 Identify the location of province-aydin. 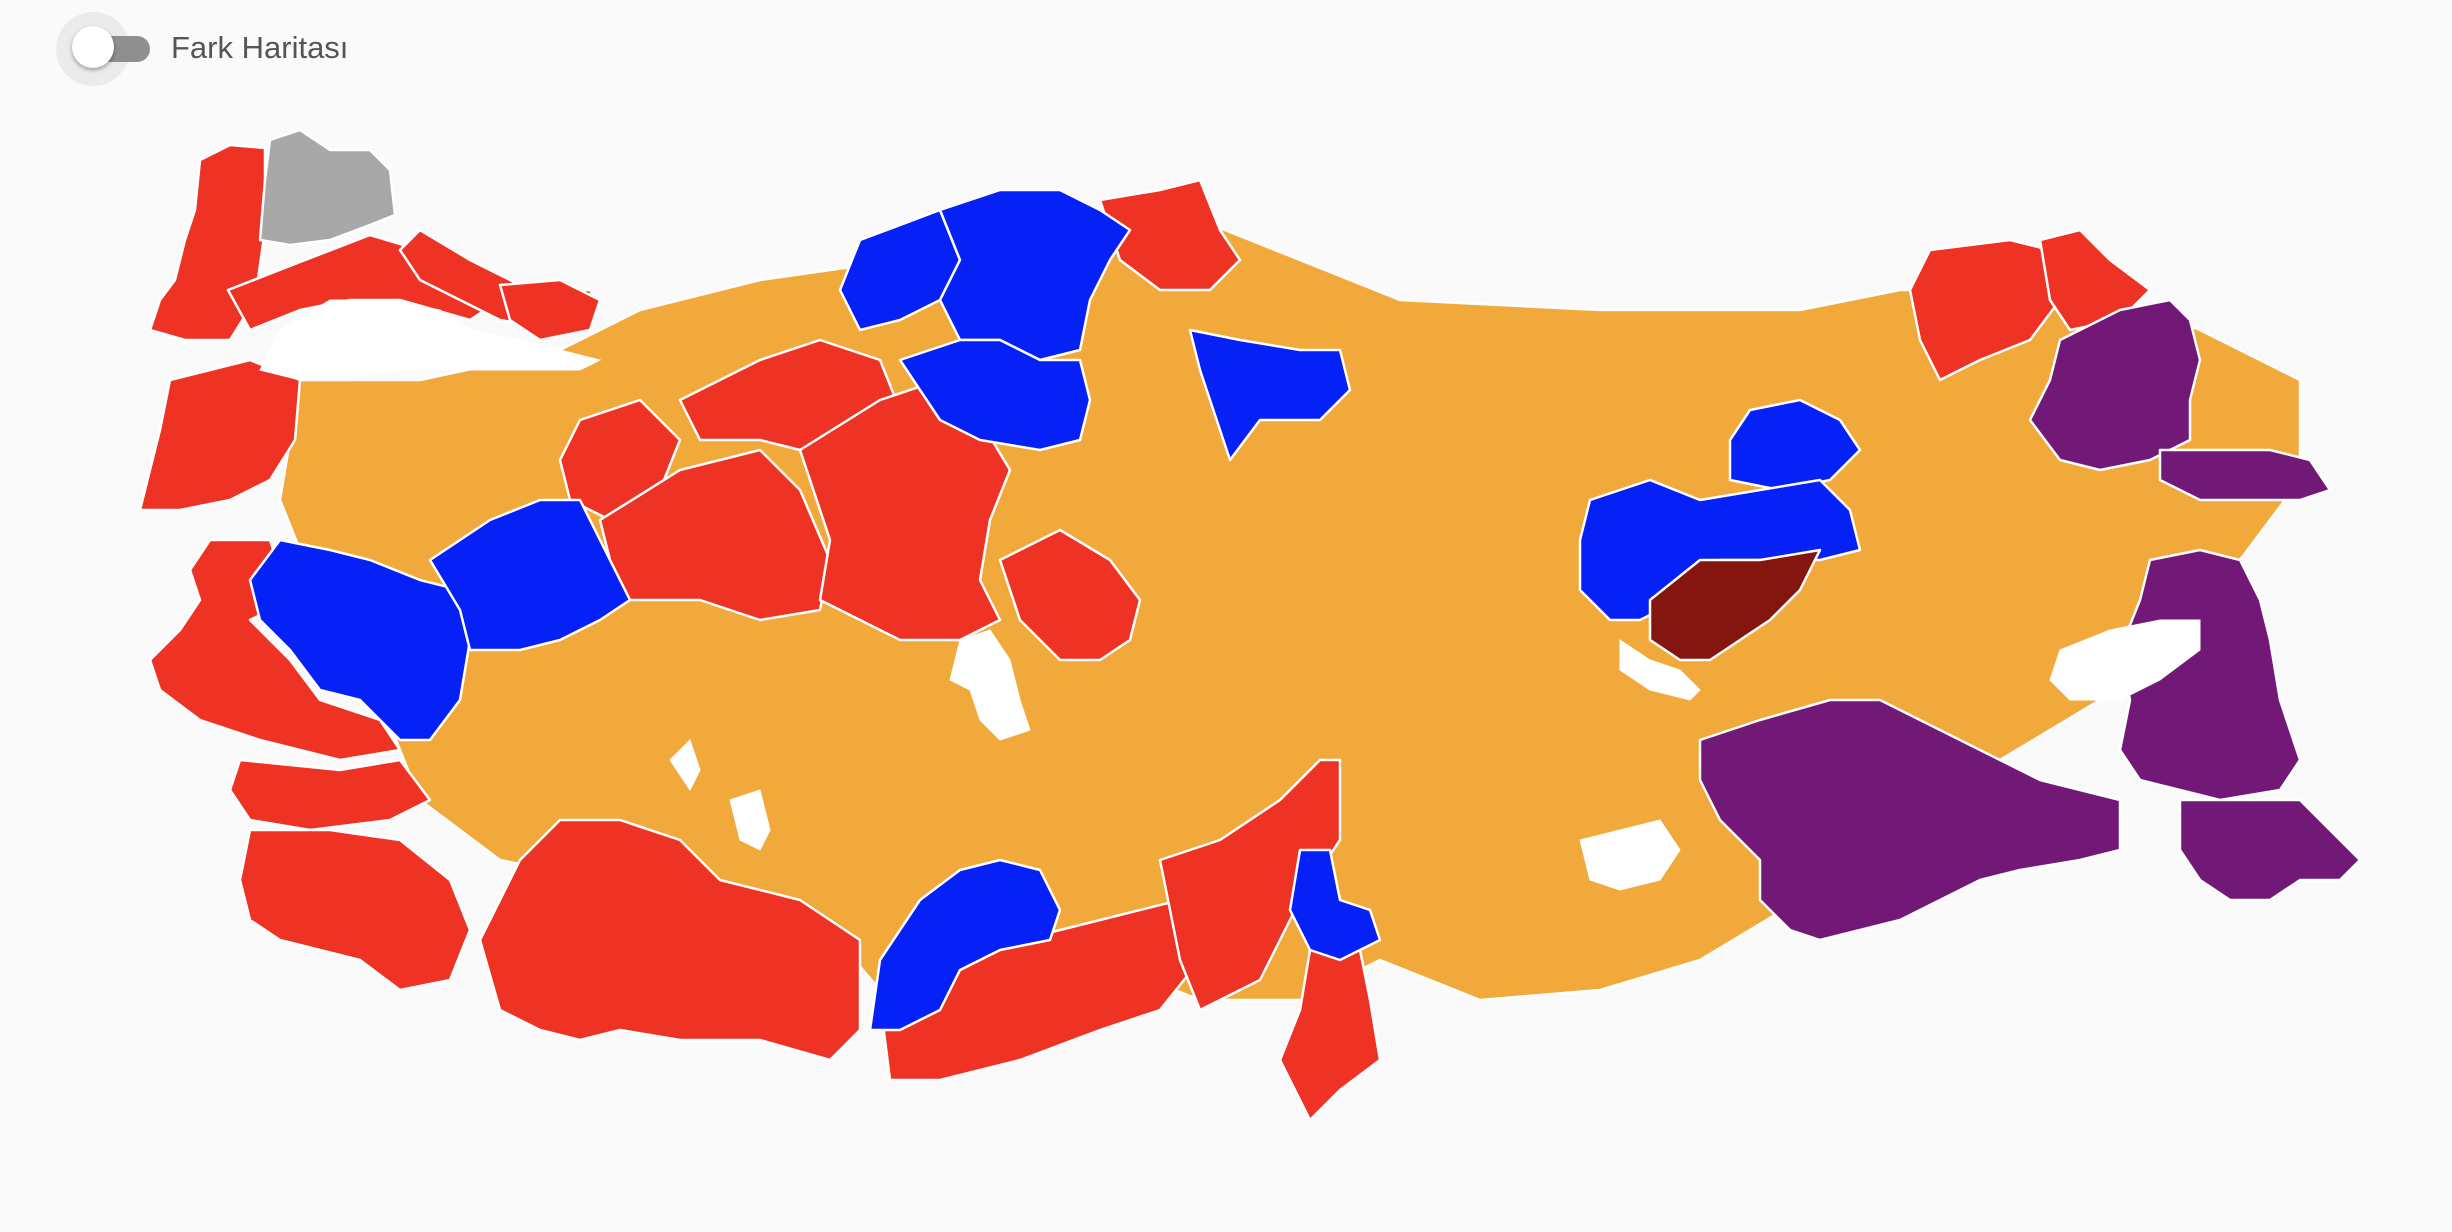
(330, 795).